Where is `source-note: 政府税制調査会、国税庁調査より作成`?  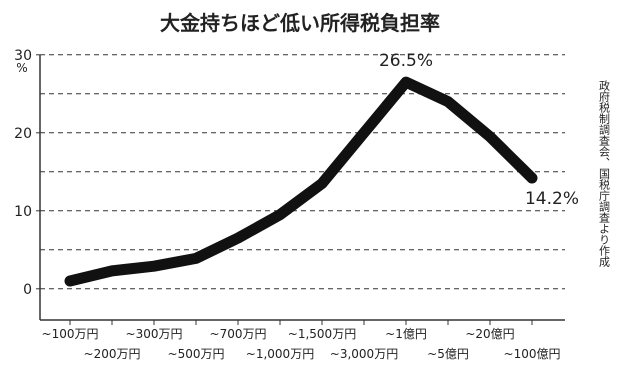
source-note: 政府税制調査会、国税庁調査より作成 is located at coordinates (604, 173).